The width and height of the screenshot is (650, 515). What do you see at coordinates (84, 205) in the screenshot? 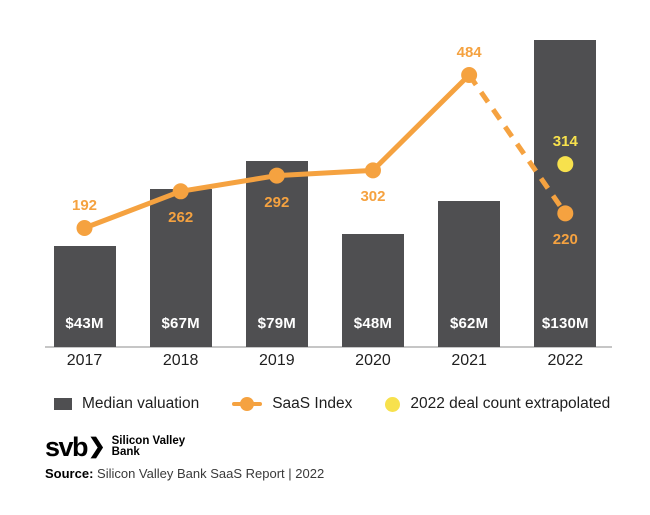
I see `saas-index-value-label-2017: 192` at bounding box center [84, 205].